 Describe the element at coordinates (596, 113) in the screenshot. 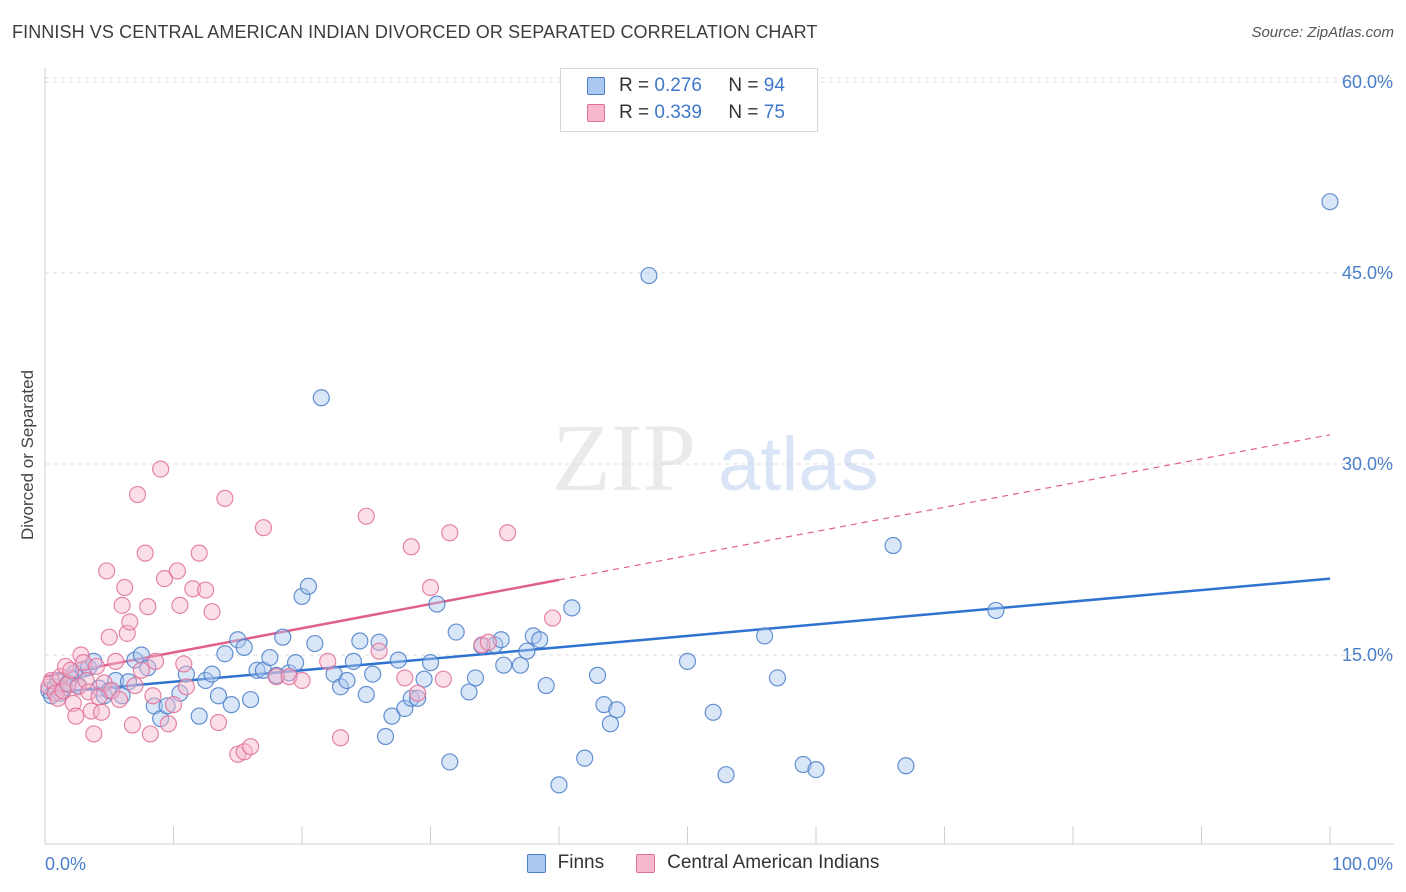

I see `legend-swatch-cai` at that location.